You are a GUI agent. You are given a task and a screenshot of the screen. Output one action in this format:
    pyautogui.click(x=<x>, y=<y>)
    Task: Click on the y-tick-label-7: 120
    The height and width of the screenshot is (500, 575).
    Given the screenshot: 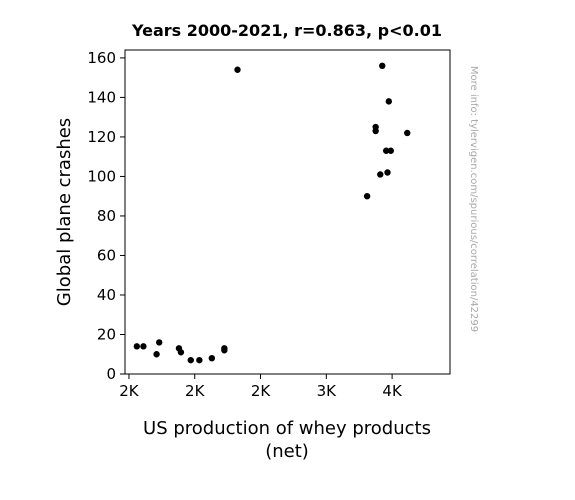 What is the action you would take?
    pyautogui.click(x=101, y=137)
    